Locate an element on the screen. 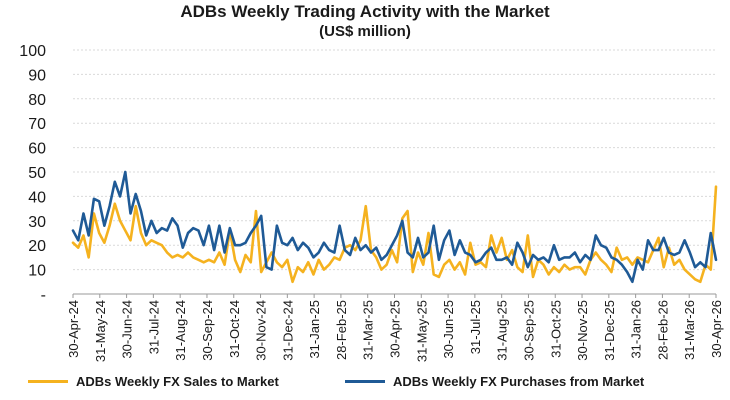 The image size is (730, 400). x-tick-label: 30-Sep-25 is located at coordinates (528, 330).